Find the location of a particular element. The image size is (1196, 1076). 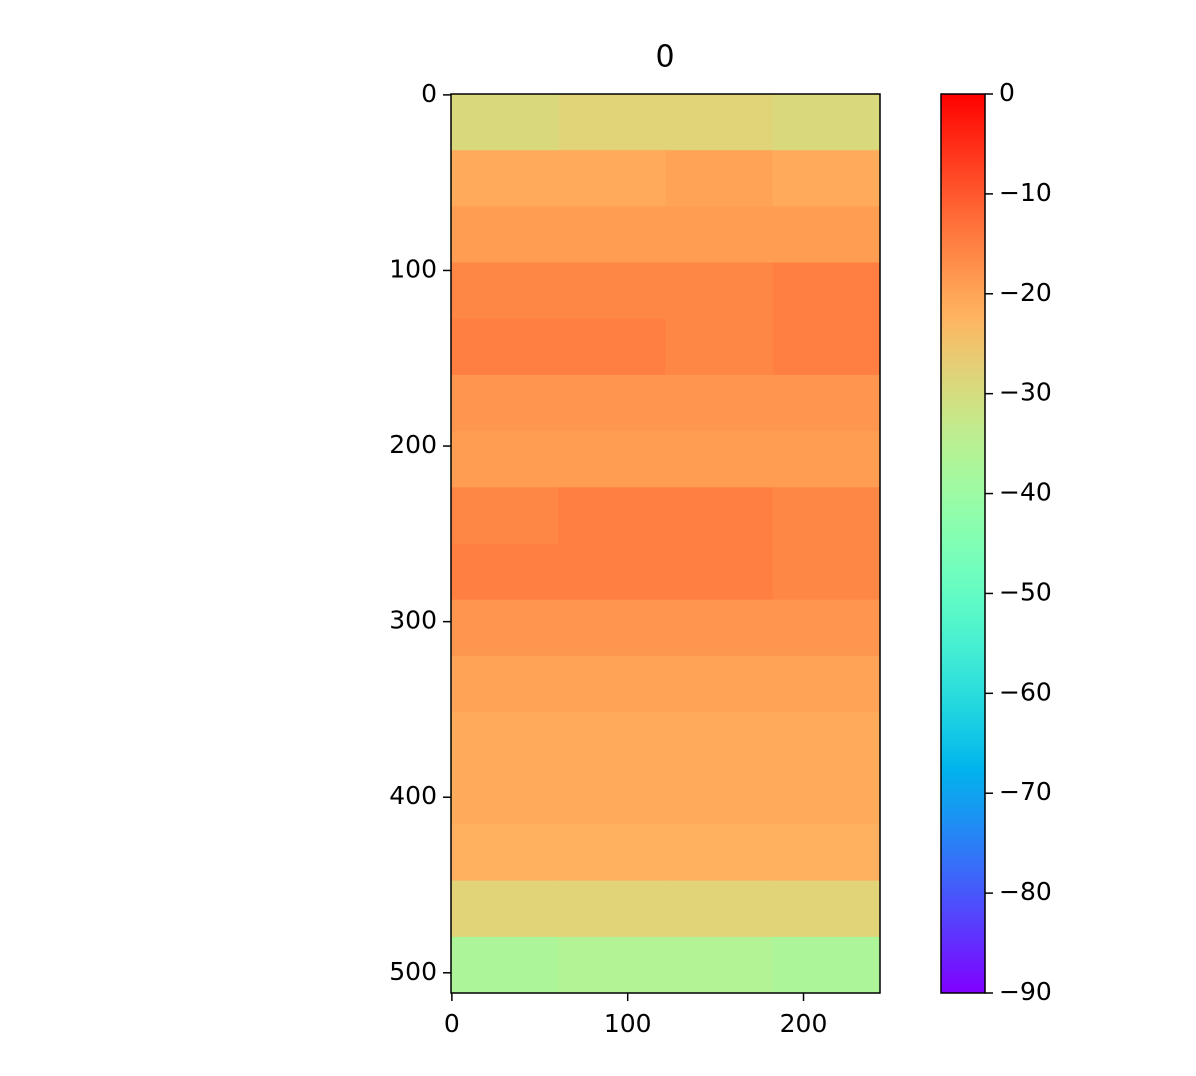

colorbar-tick-label: −20 is located at coordinates (1025, 292).